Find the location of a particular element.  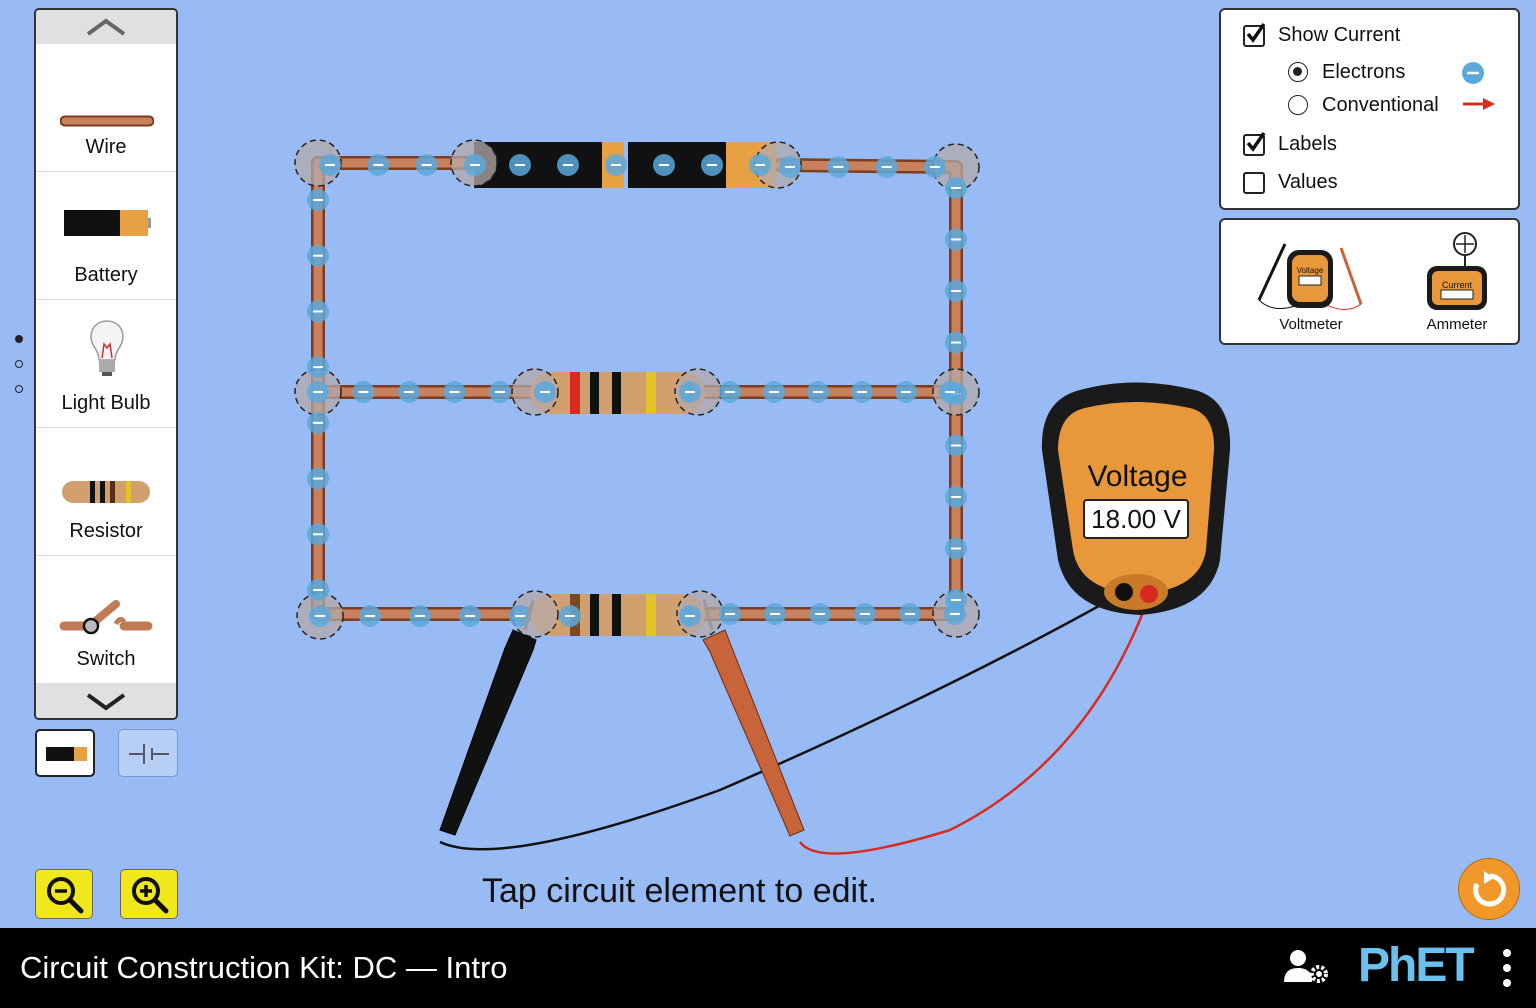

chevron-down-icon is located at coordinates (106, 702).